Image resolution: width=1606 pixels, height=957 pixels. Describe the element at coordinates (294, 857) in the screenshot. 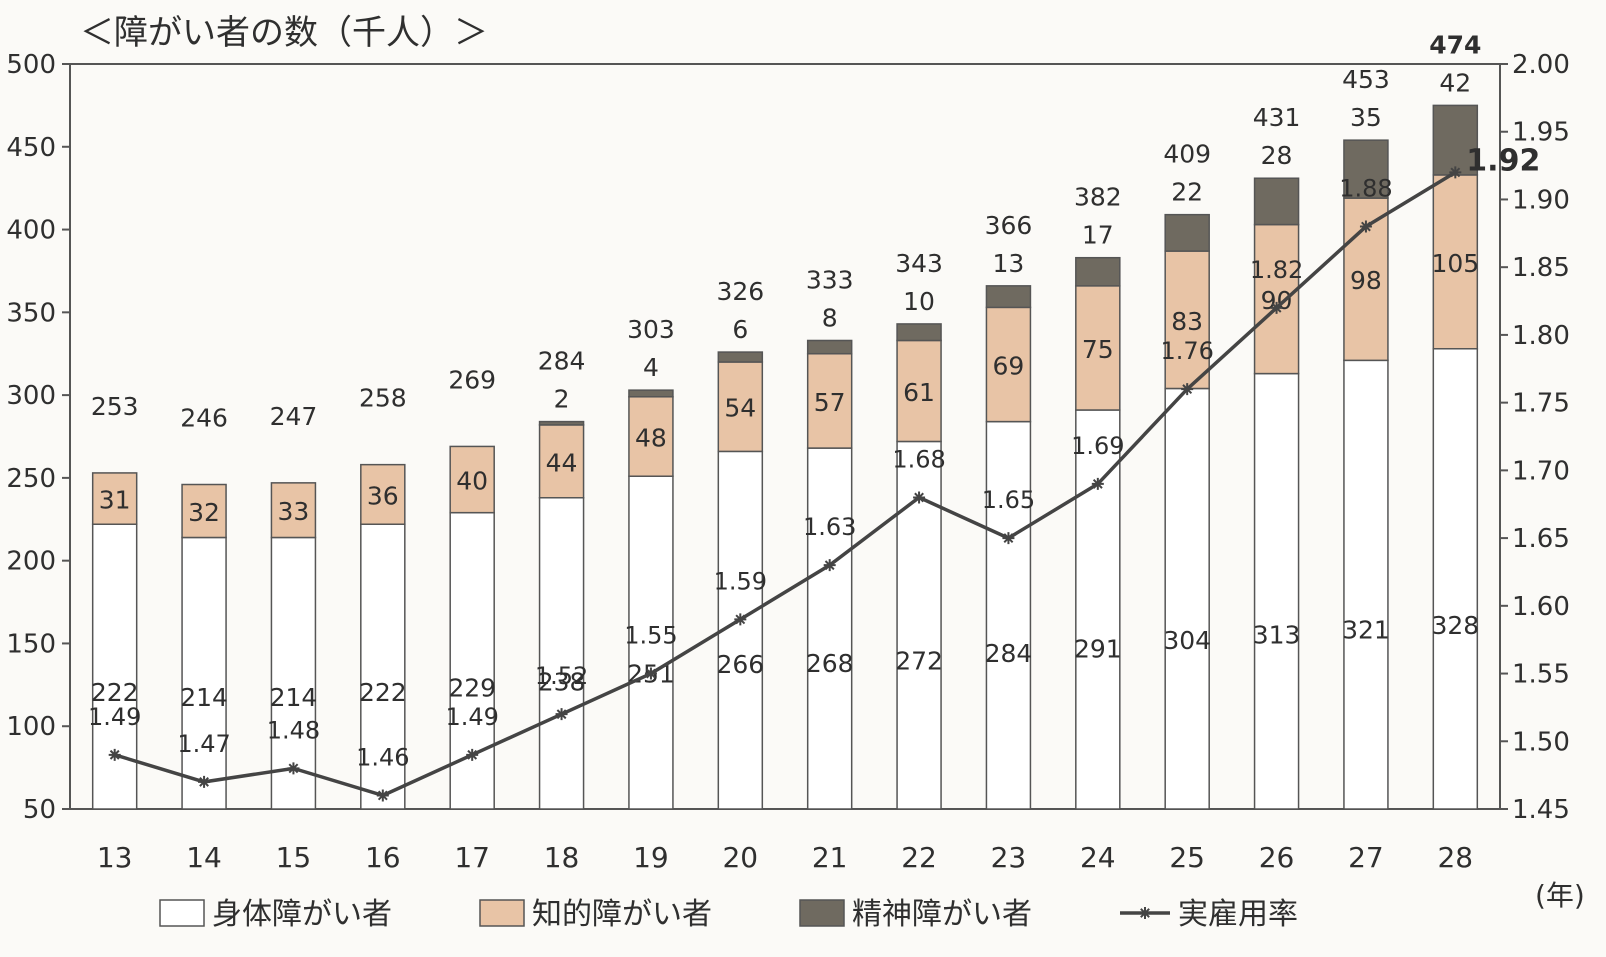

I see `x-tick-label: 15` at that location.